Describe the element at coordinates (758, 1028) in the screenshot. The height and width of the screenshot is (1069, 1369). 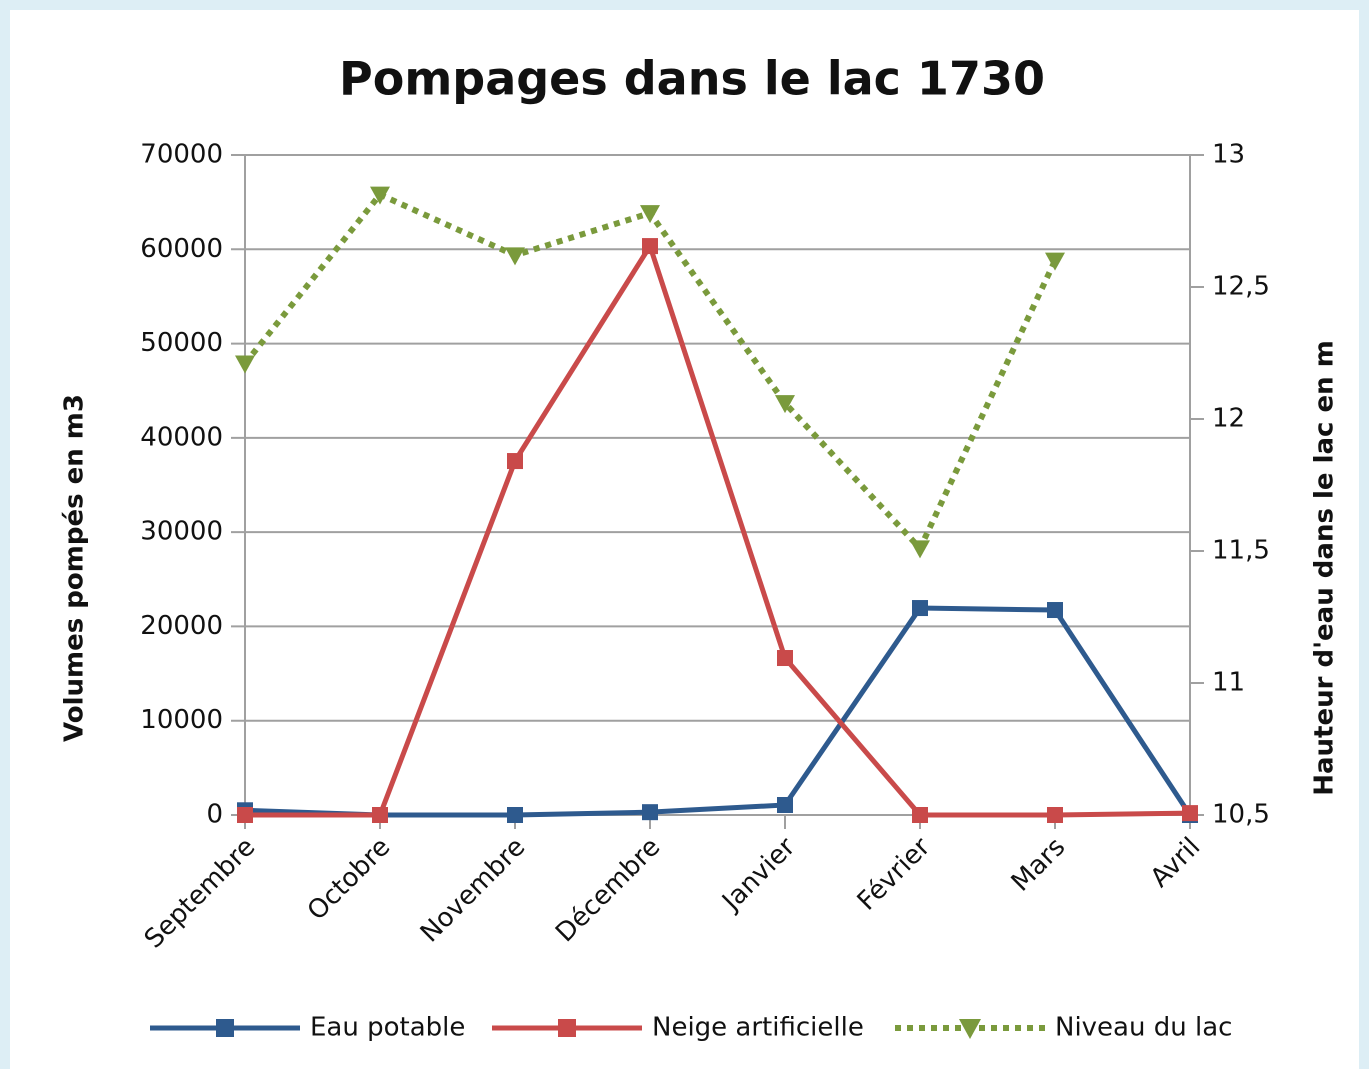
I see `legend-label: Neige artificielle` at that location.